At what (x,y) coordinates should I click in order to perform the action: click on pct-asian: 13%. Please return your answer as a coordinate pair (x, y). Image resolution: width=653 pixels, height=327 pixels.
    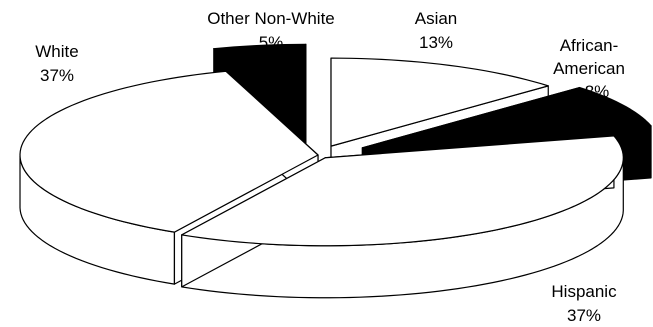
    Looking at the image, I should click on (436, 42).